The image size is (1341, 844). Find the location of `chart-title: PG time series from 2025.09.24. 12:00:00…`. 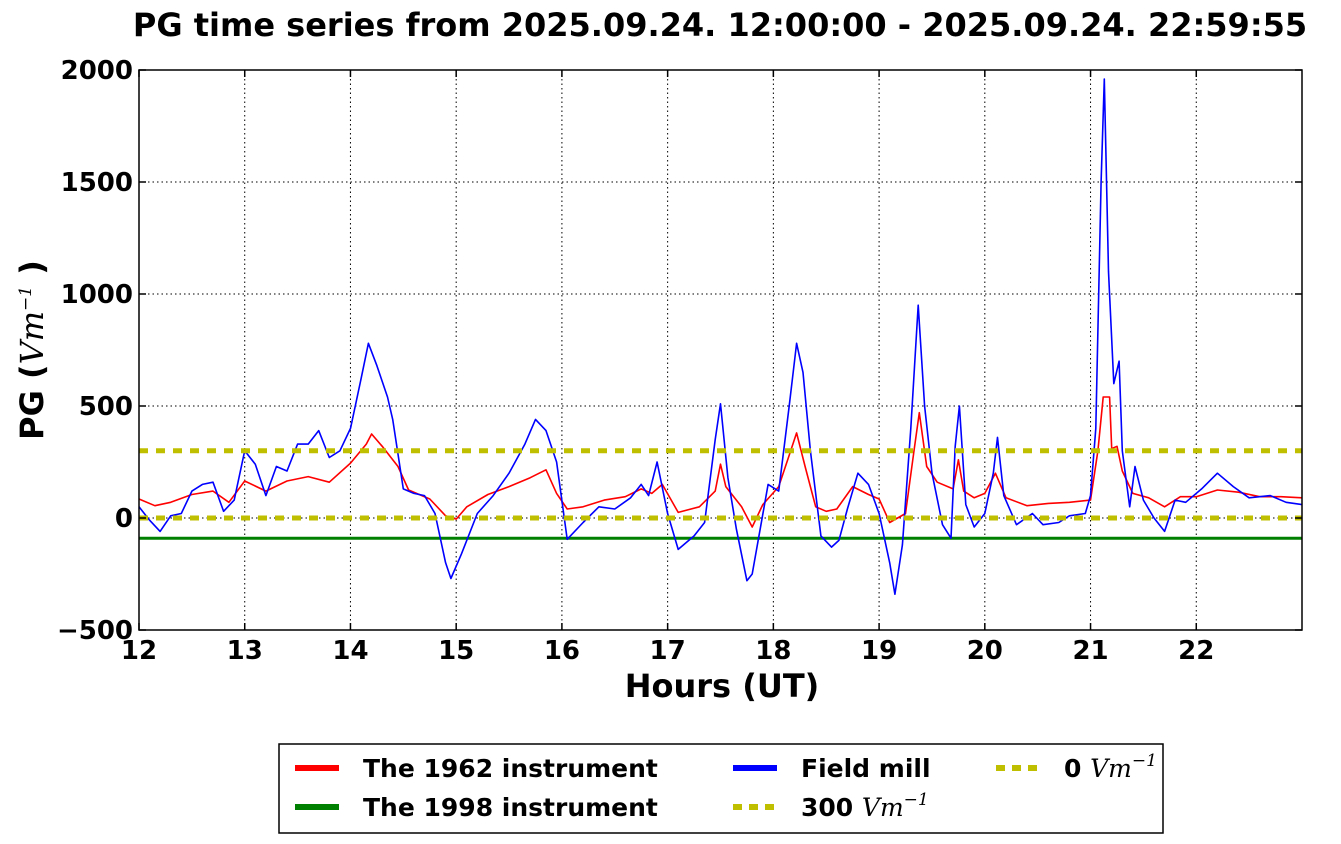

chart-title: PG time series from 2025.09.24. 12:00:00… is located at coordinates (720, 25).